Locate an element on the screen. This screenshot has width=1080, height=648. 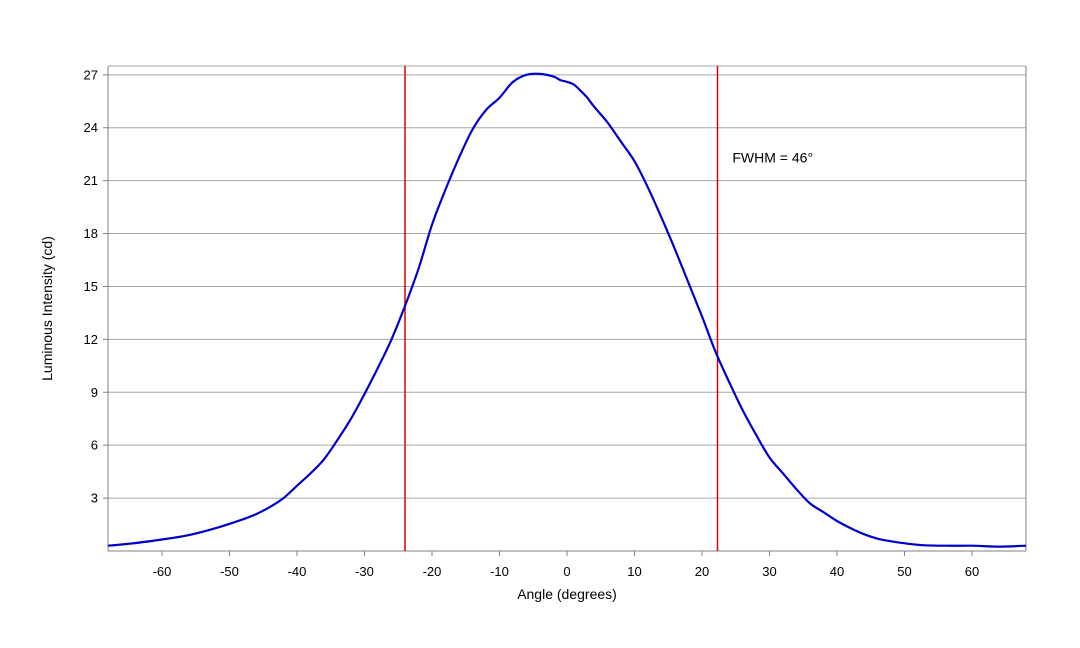
x-tick-label: 10 is located at coordinates (634, 571).